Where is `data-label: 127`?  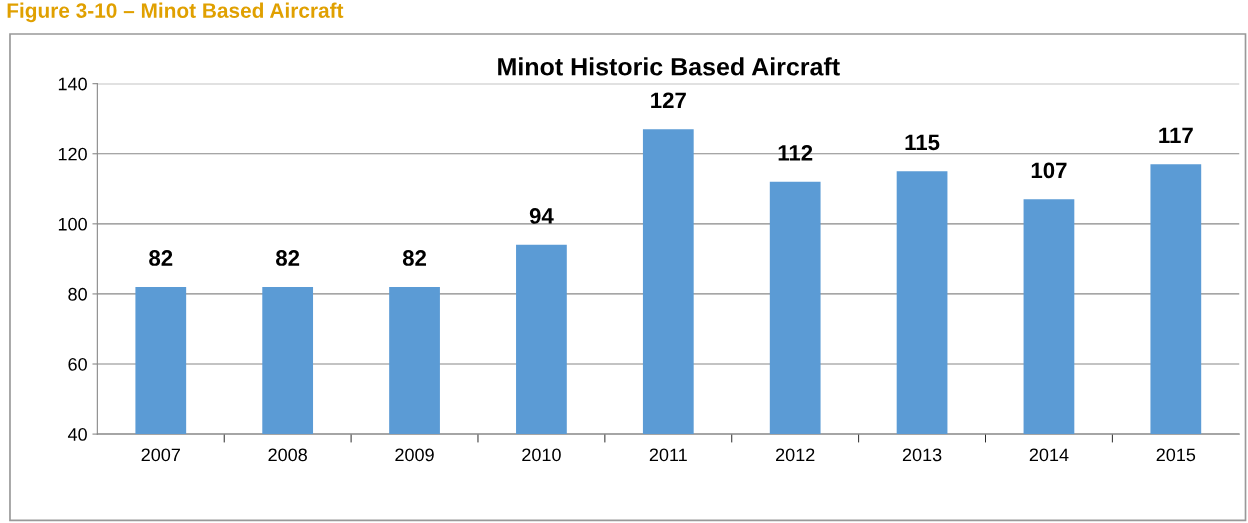 data-label: 127 is located at coordinates (668, 100).